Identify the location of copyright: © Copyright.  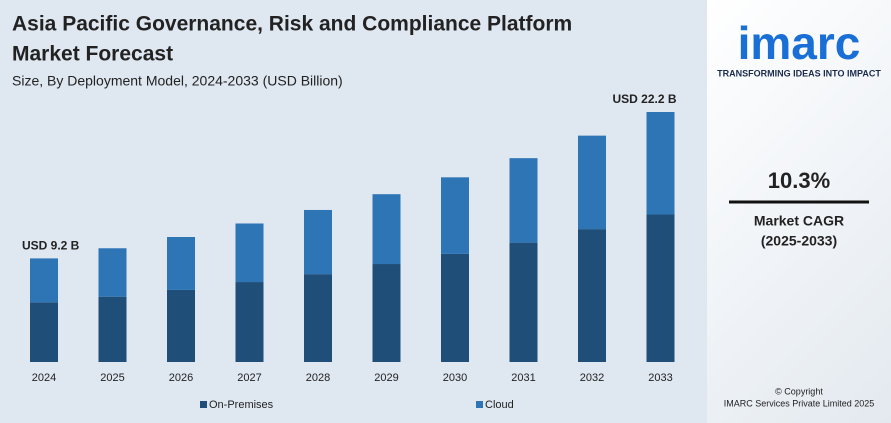
(799, 391).